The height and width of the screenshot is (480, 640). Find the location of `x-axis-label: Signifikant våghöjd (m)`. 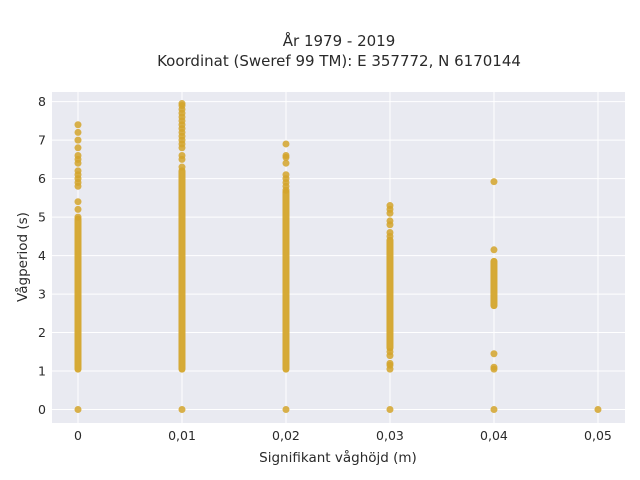

x-axis-label: Signifikant våghöjd (m) is located at coordinates (338, 457).